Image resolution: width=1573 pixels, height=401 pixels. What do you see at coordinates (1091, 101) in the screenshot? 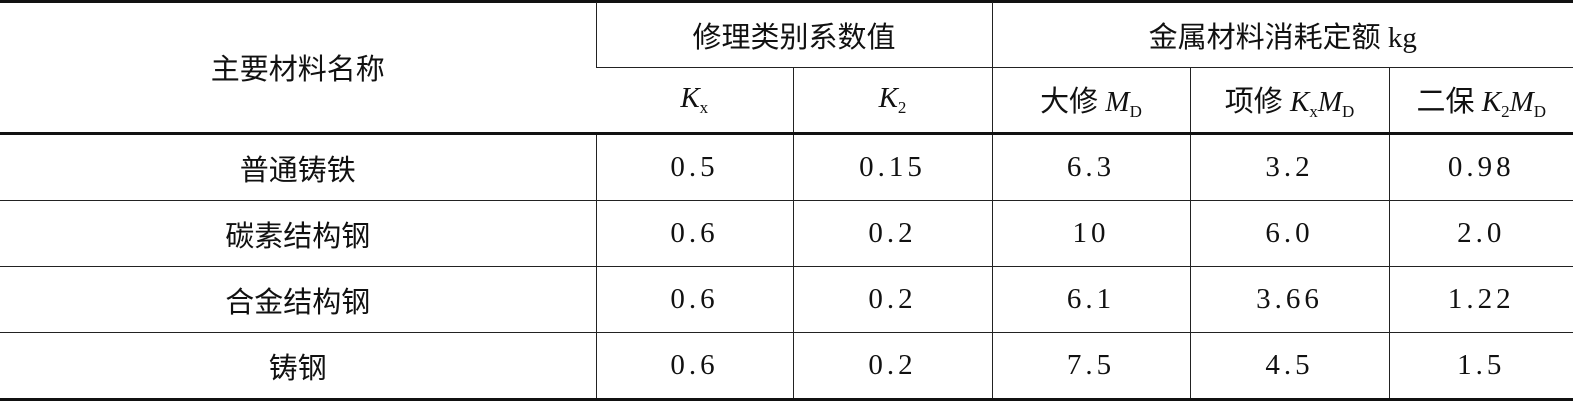
I see `header-overhaul-md: 大修 MD` at bounding box center [1091, 101].